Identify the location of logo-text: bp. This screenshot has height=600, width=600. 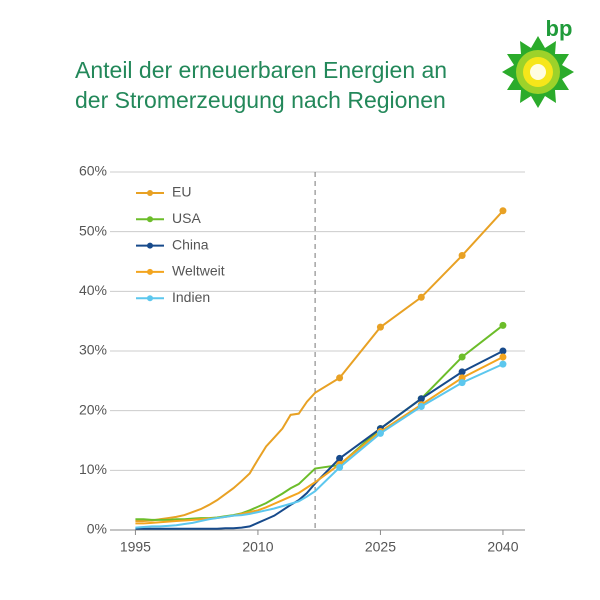
(559, 28).